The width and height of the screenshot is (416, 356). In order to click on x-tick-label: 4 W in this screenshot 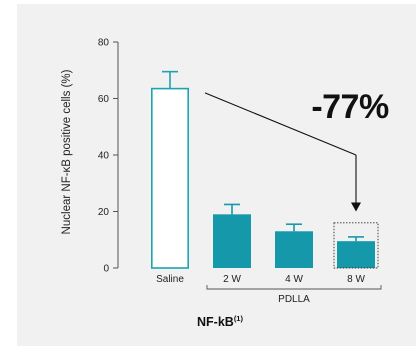, I will do `click(294, 279)`.